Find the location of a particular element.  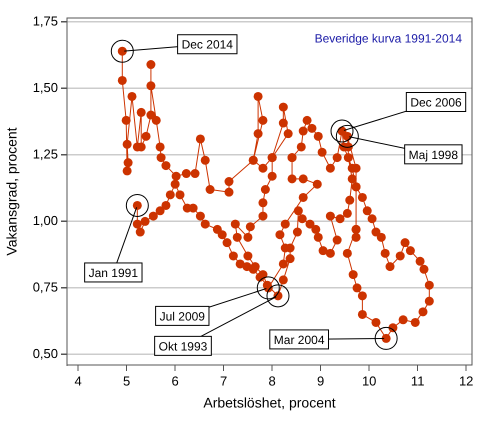

y-tick-label: 0,50 is located at coordinates (45, 353).